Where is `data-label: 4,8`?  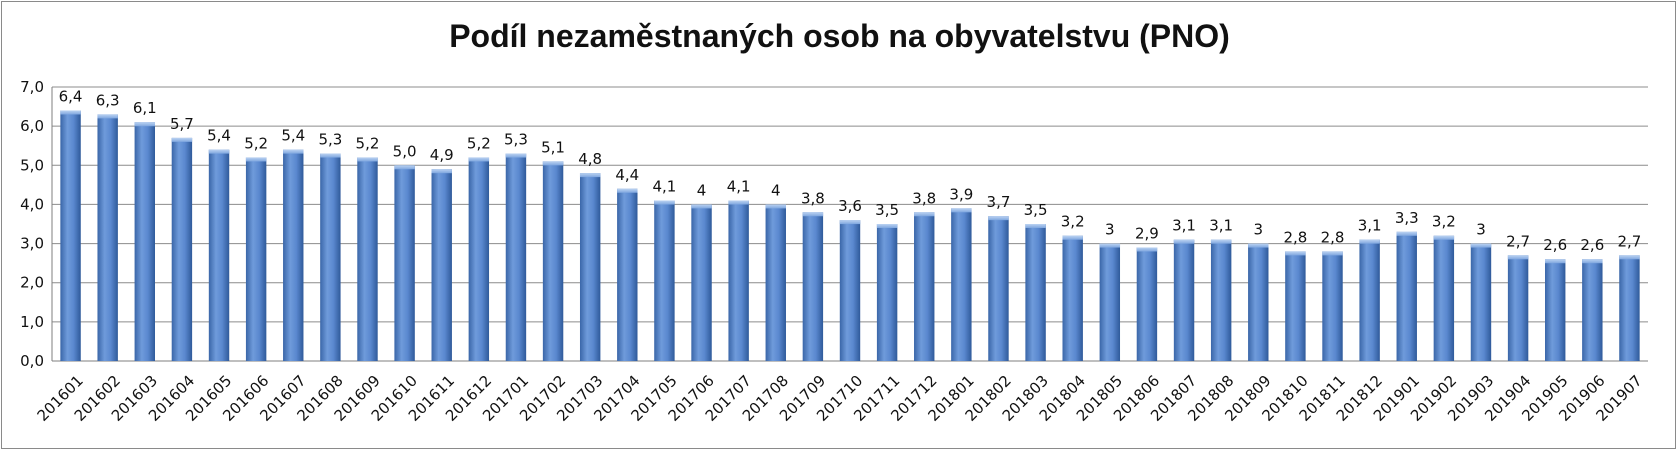 data-label: 4,8 is located at coordinates (590, 159).